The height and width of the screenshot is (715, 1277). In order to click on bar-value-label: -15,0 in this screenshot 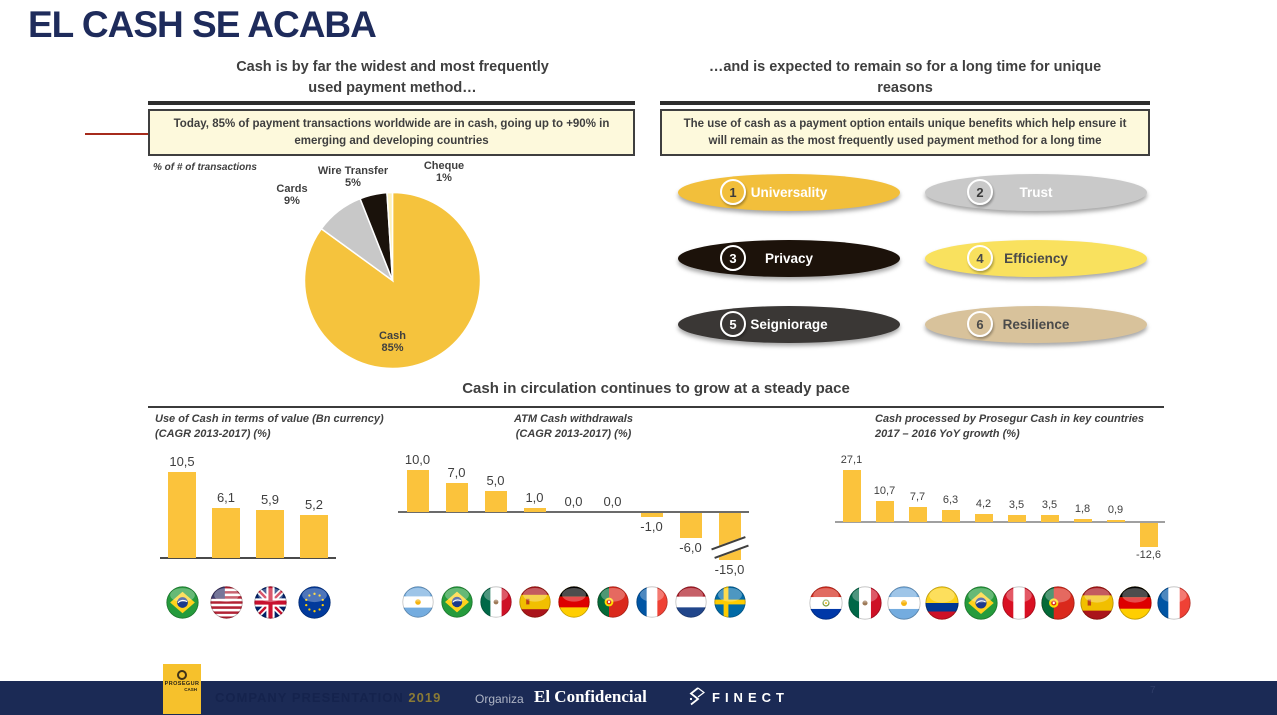, I will do `click(729, 569)`.